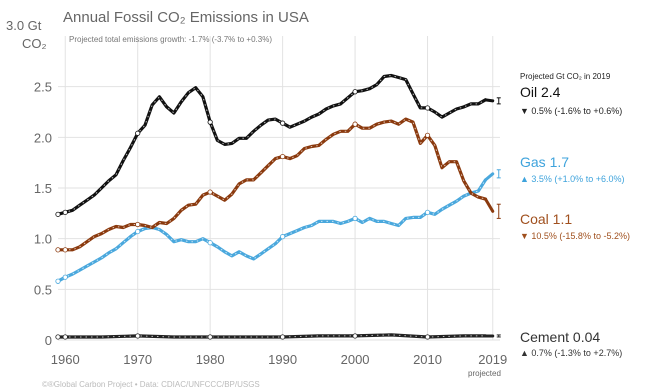 This screenshot has height=392, width=649. Describe the element at coordinates (43, 87) in the screenshot. I see `y-tick-label-5: 2.5` at that location.